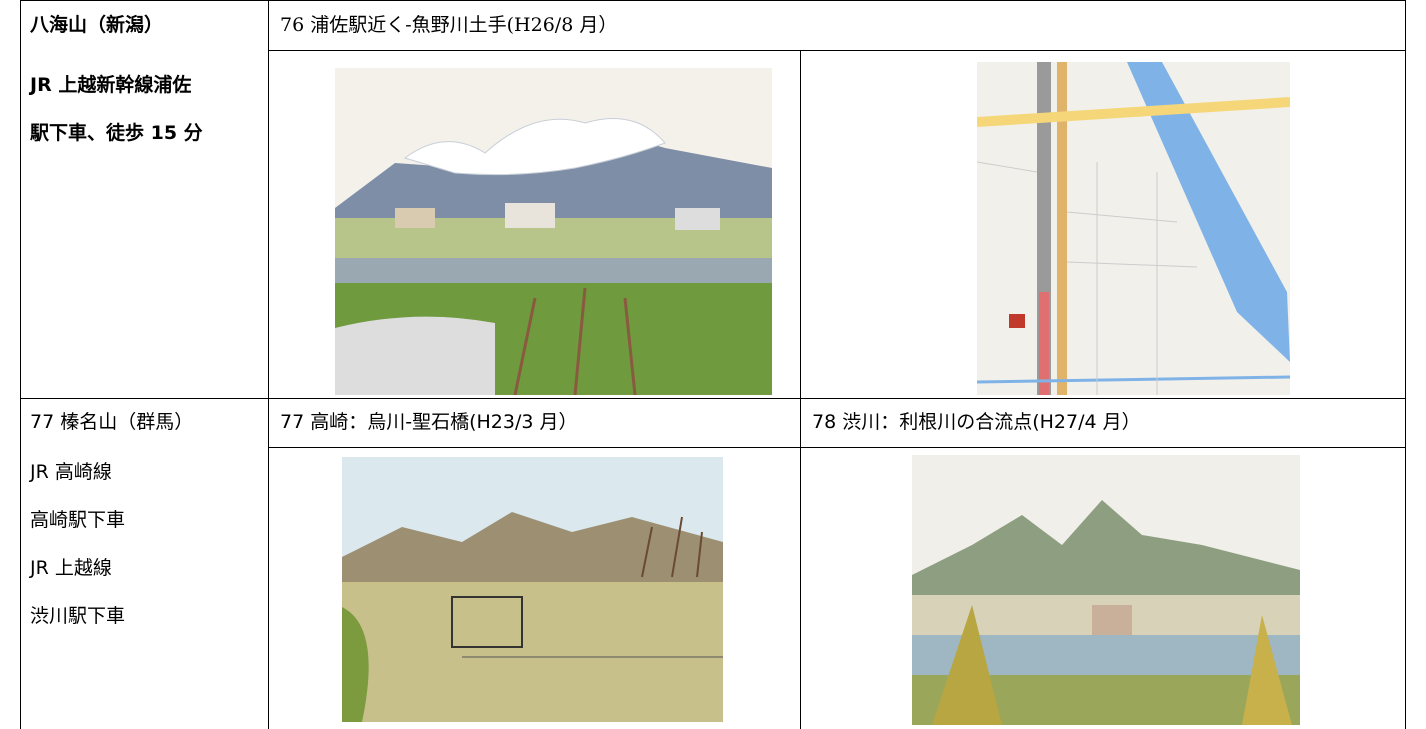  What do you see at coordinates (71, 472) in the screenshot?
I see `access: JR 高崎線` at bounding box center [71, 472].